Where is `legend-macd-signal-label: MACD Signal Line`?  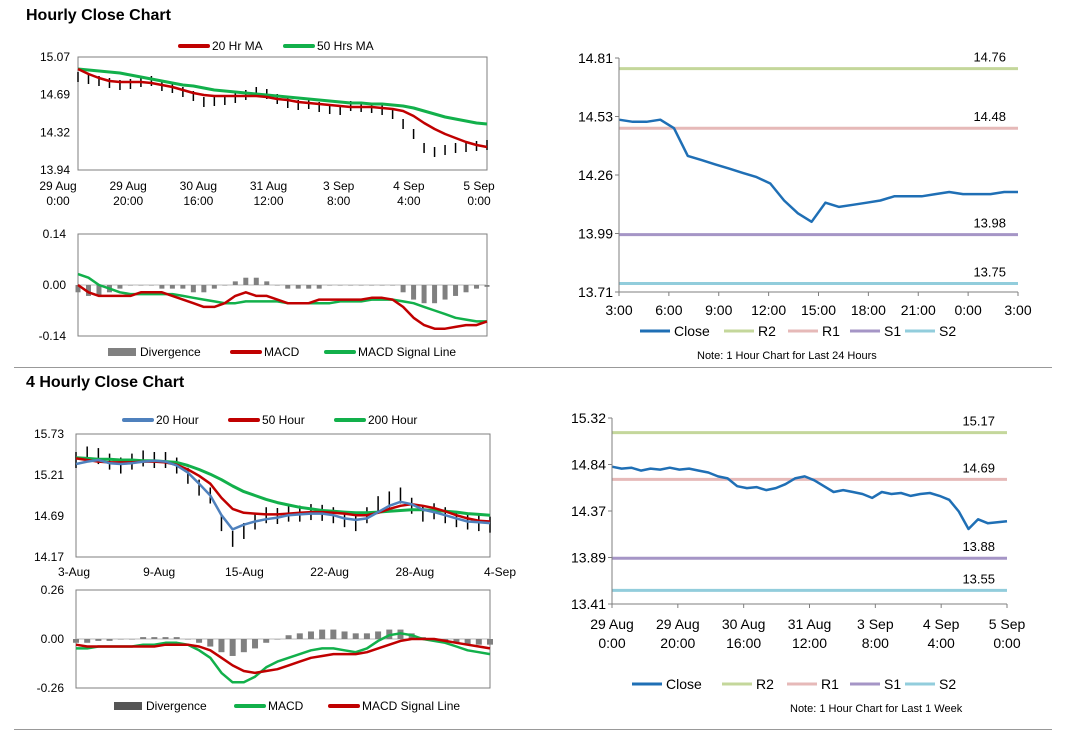
legend-macd-signal-label: MACD Signal Line is located at coordinates (411, 706).